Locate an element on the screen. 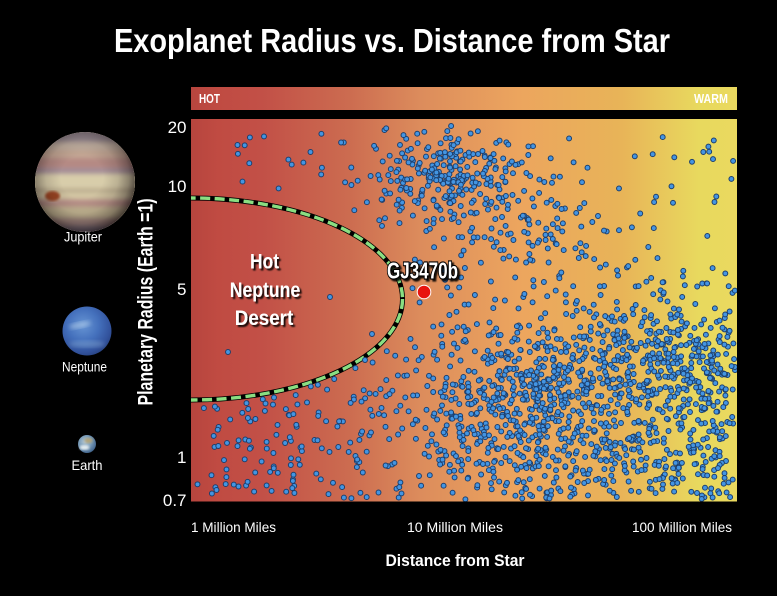  svg-text: 100 Million Miles is located at coordinates (682, 527).